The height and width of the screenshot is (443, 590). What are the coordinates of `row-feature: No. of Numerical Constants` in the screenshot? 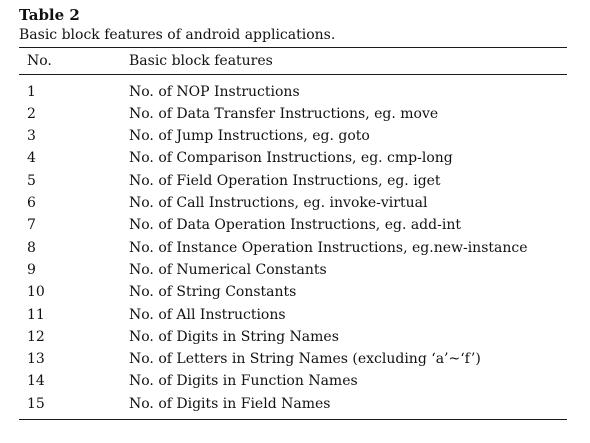 It's located at (228, 269).